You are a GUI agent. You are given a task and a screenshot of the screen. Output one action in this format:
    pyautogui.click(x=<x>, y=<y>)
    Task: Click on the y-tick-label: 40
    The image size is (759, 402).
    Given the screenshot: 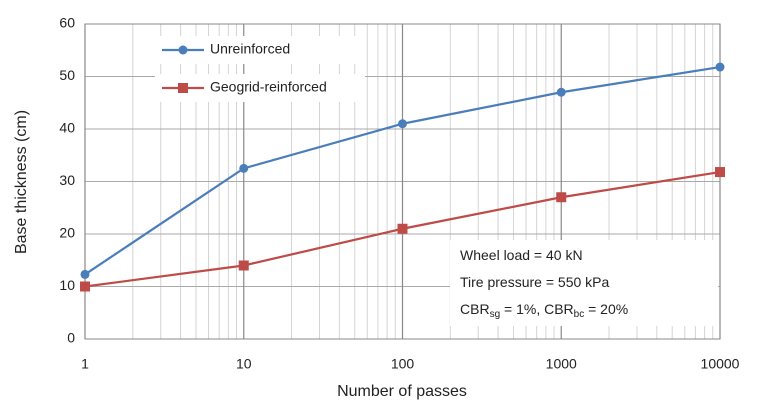 What is the action you would take?
    pyautogui.click(x=67, y=128)
    